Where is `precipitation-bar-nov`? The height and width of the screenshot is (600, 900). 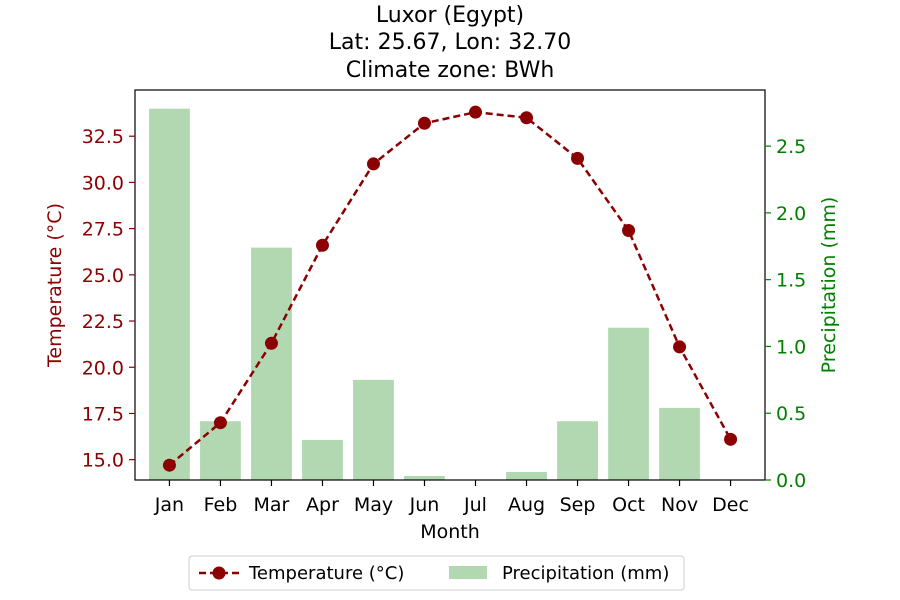
precipitation-bar-nov is located at coordinates (679, 443).